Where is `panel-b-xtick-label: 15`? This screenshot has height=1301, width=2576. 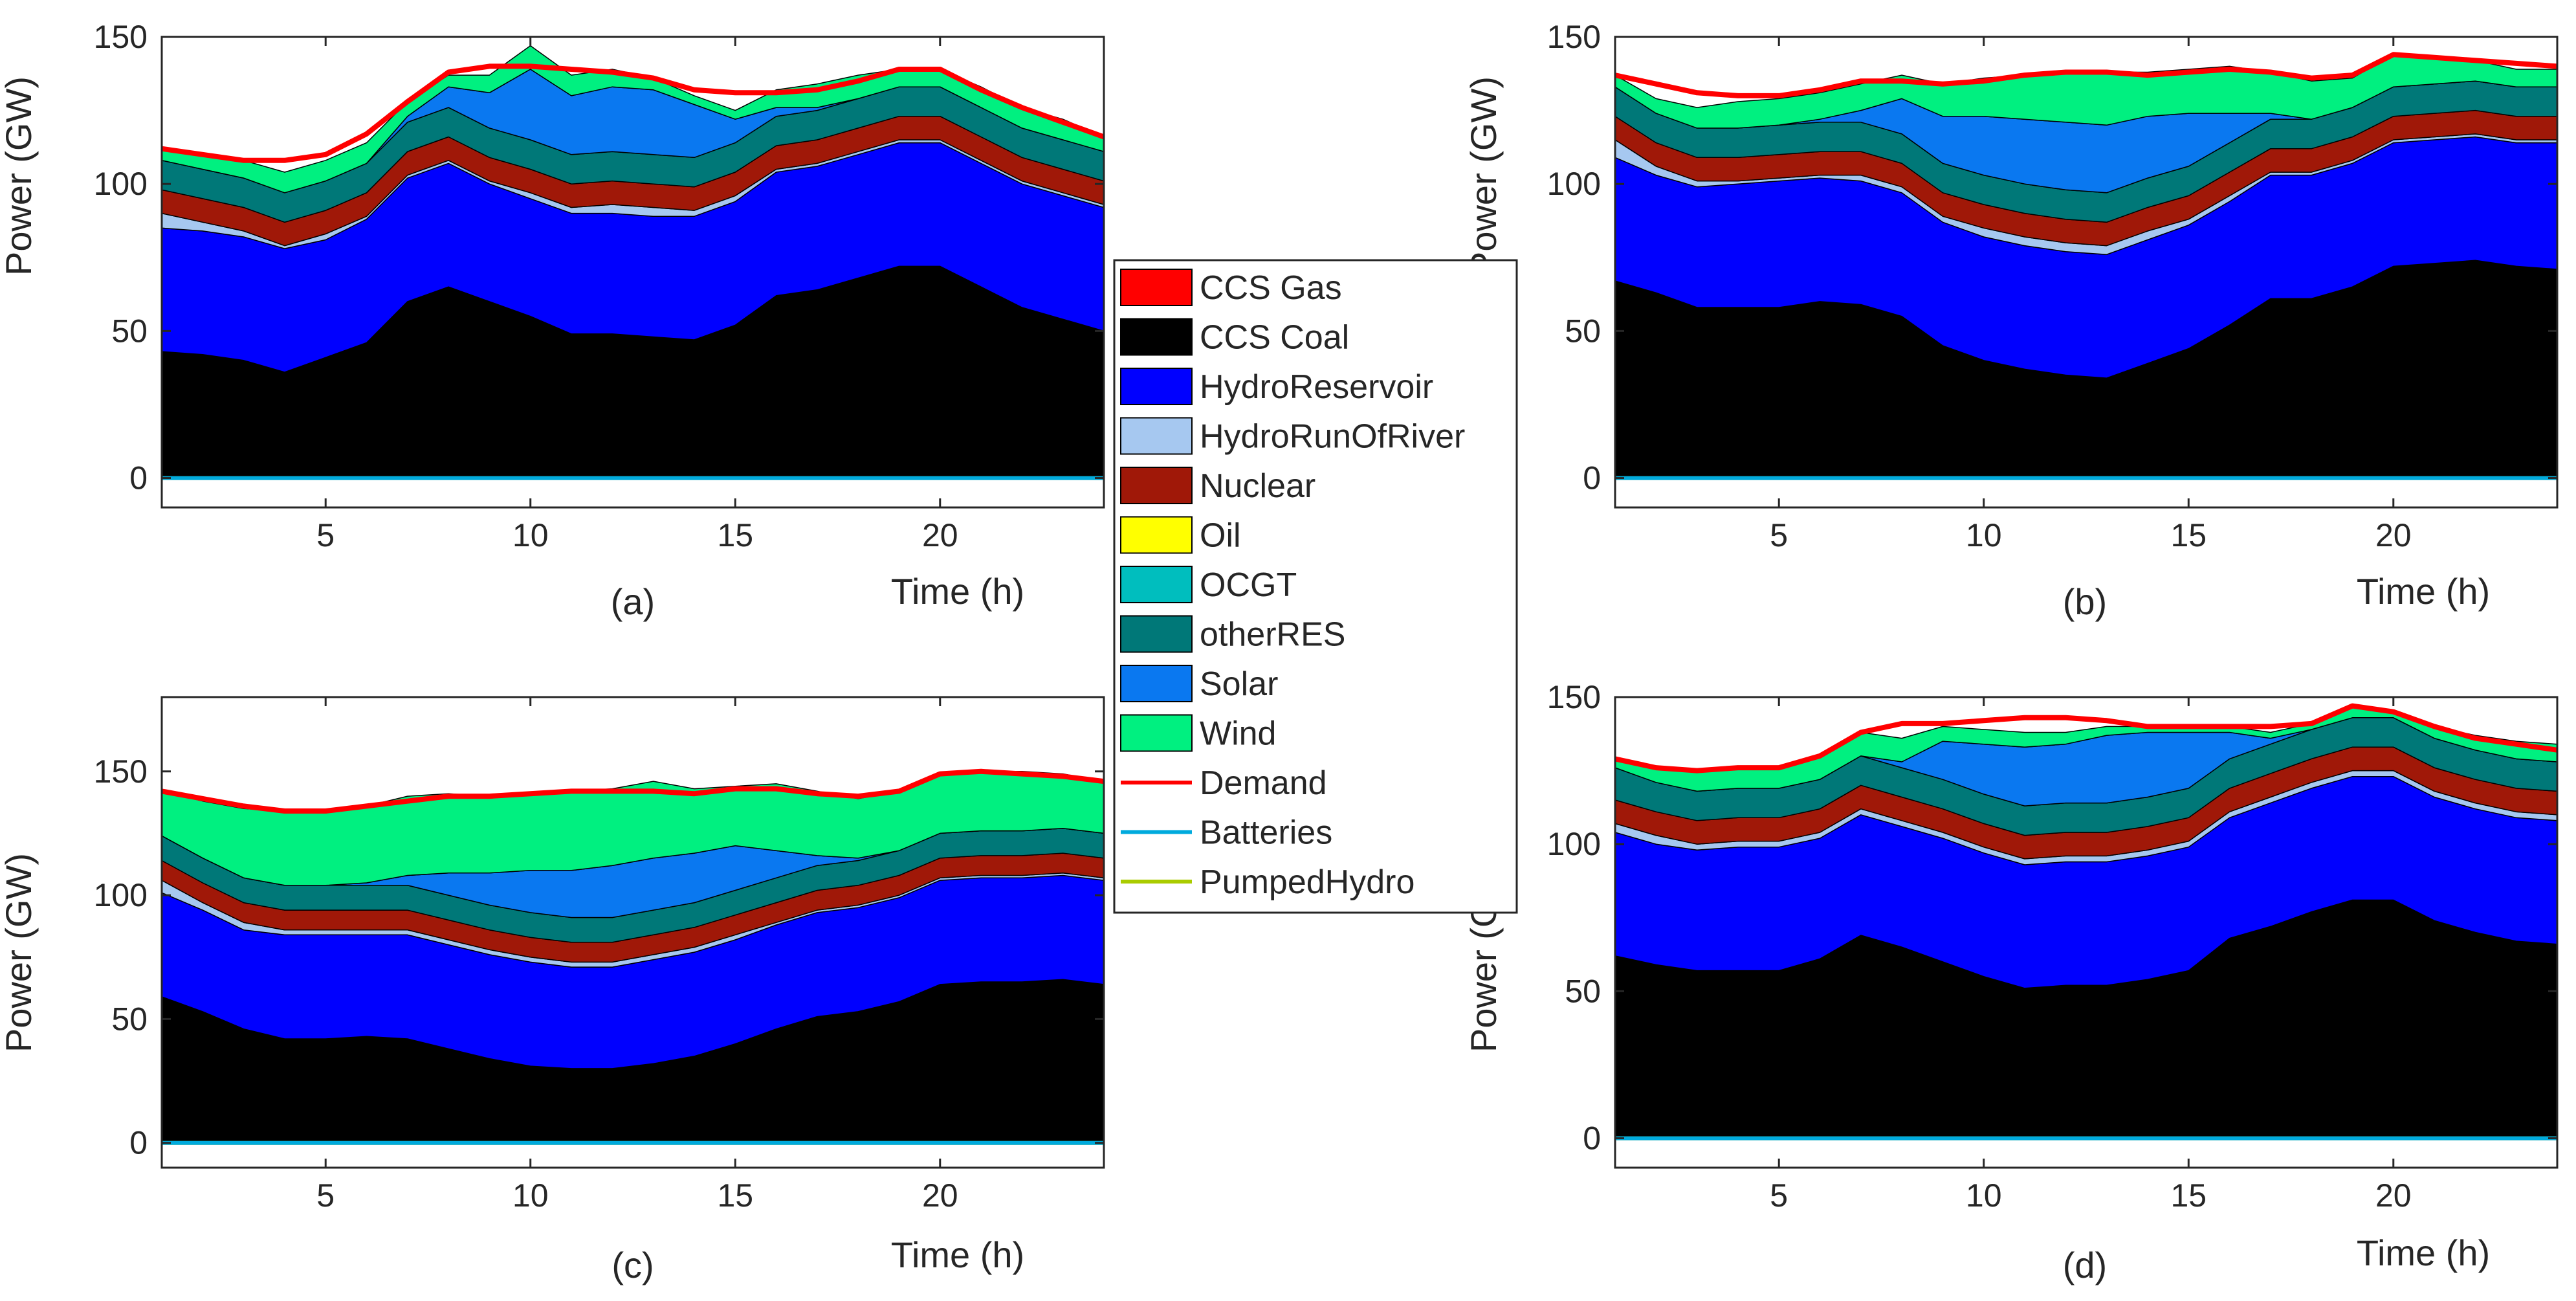
panel-b-xtick-label: 15 is located at coordinates (2189, 535).